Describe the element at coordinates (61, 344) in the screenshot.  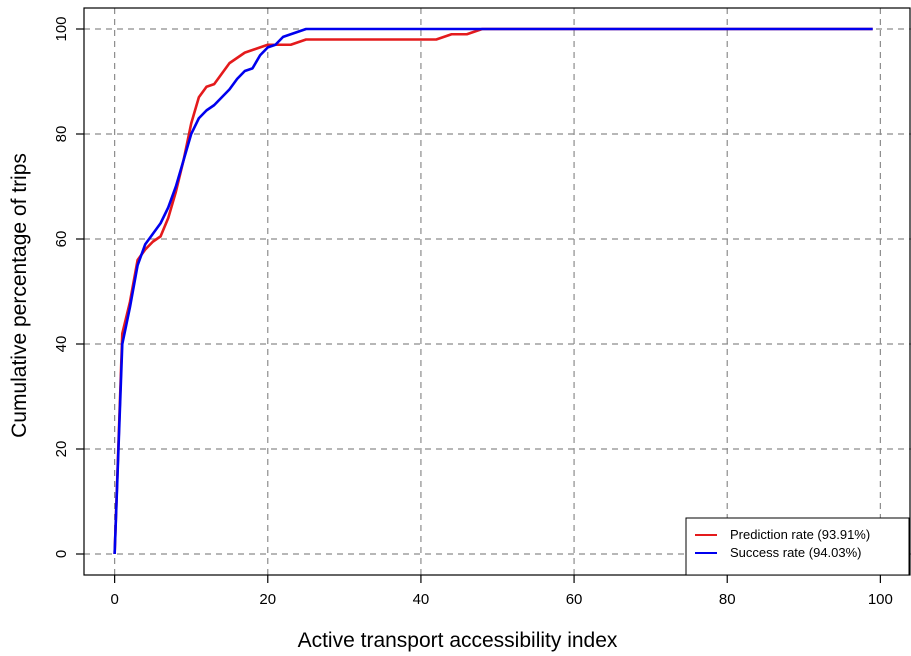
I see `y-tick-label-2: 40` at that location.